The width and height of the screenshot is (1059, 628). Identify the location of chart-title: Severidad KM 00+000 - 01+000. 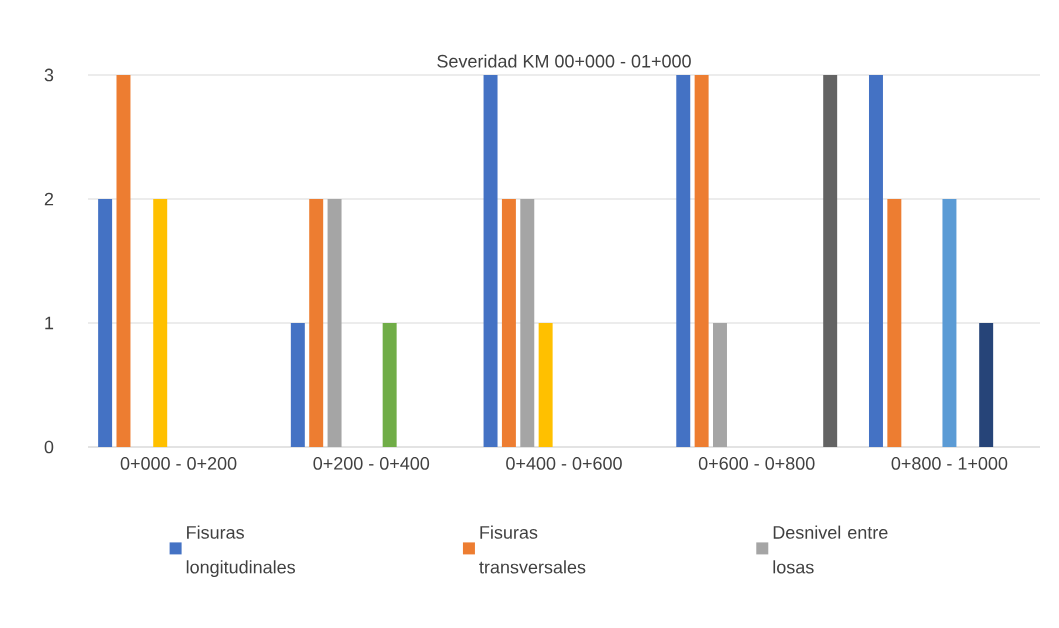
(564, 61).